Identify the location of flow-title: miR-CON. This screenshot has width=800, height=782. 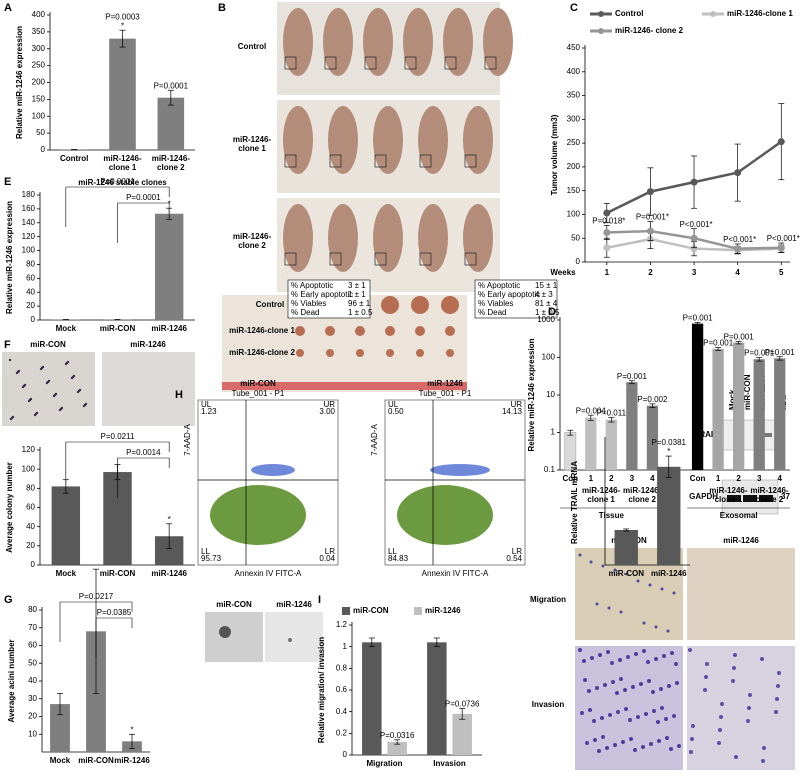
(258, 383).